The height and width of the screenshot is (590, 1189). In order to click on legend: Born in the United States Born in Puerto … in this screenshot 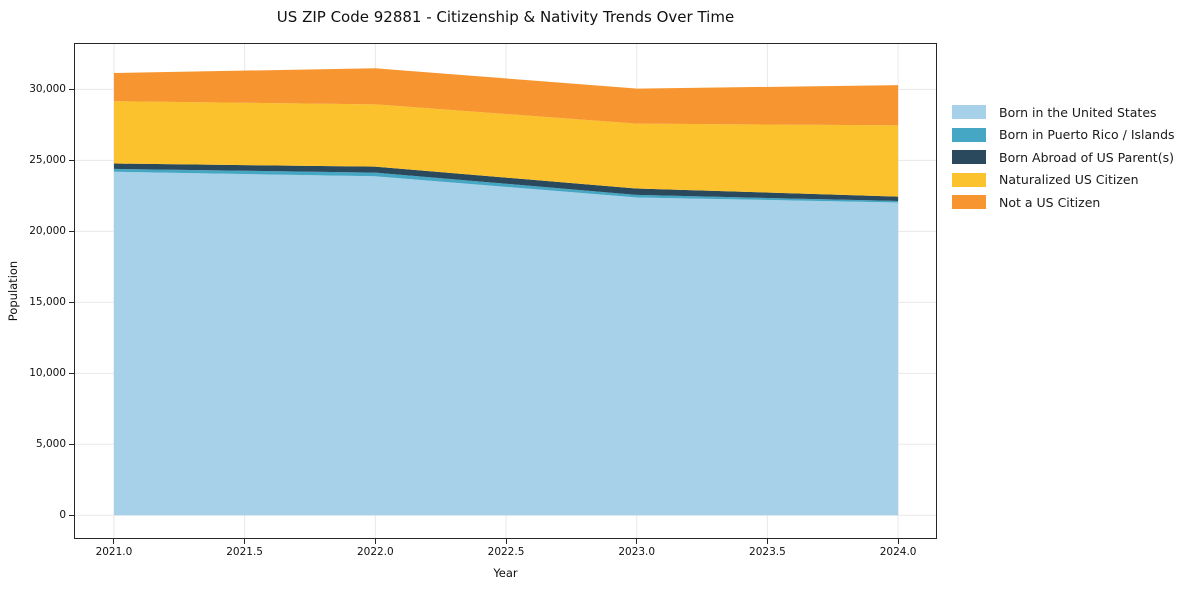, I will do `click(1063, 161)`.